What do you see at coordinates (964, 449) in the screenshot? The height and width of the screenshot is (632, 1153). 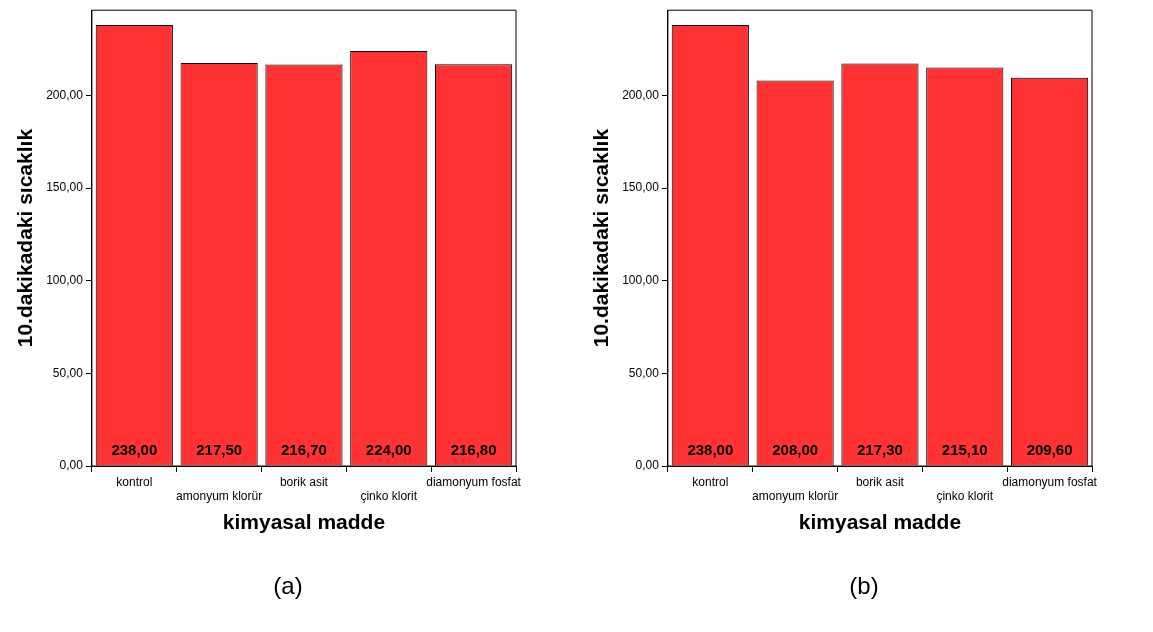 I see `data-label: 215,10` at bounding box center [964, 449].